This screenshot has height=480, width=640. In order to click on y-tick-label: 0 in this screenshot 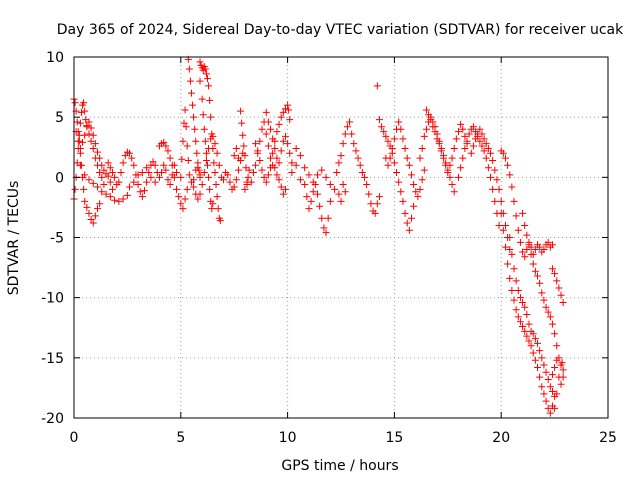, I will do `click(59, 178)`.